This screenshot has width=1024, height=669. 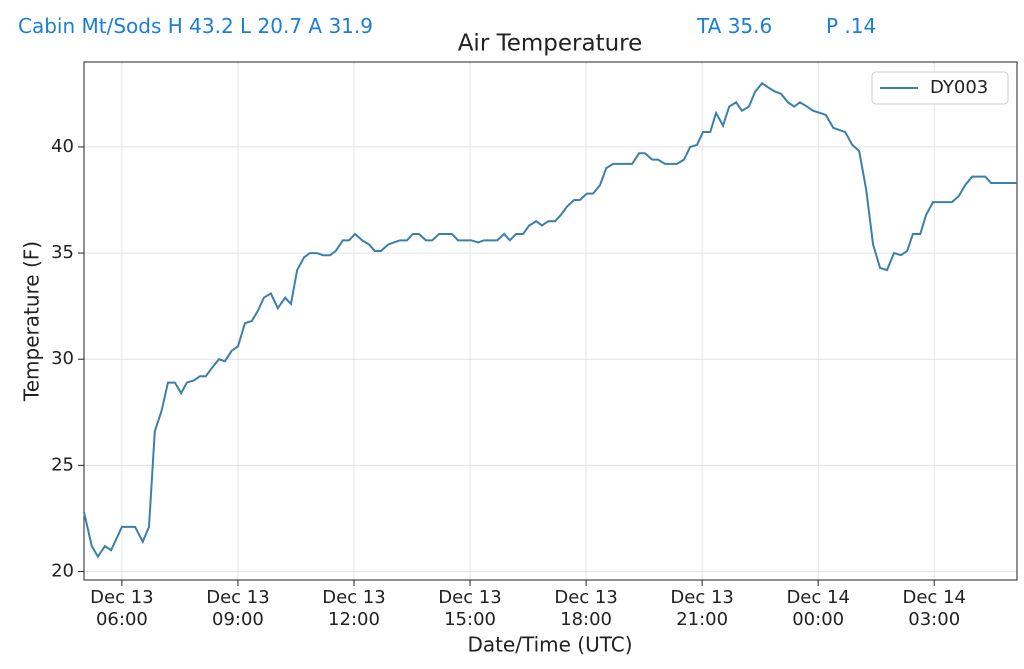 What do you see at coordinates (62, 252) in the screenshot?
I see `y-tick-label: 35` at bounding box center [62, 252].